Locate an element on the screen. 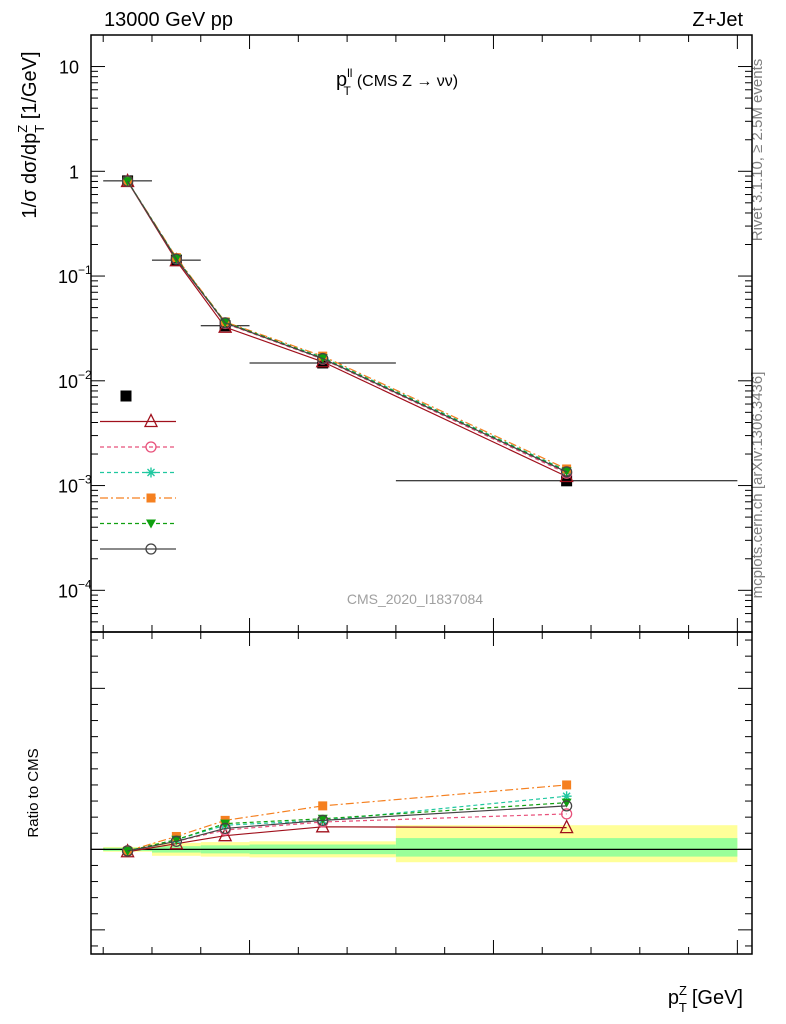 The height and width of the screenshot is (1024, 786). main-y-tick-labels: 10 1 10⁻¹ 10⁻² 10⁻³ 10⁻⁴ is located at coordinates (75, 330).